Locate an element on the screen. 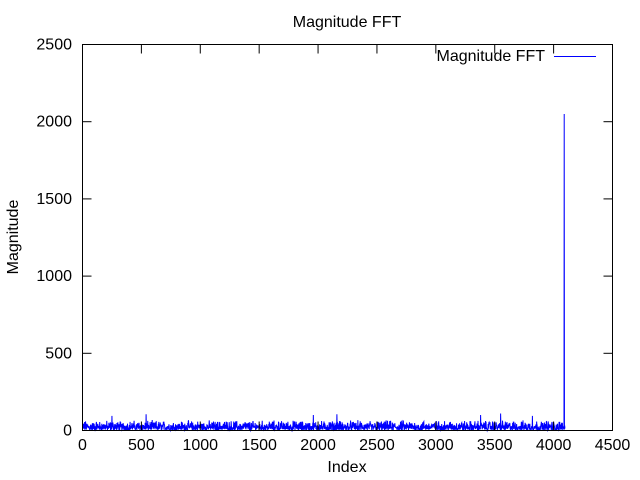  x-tick-label: 4000 is located at coordinates (554, 445).